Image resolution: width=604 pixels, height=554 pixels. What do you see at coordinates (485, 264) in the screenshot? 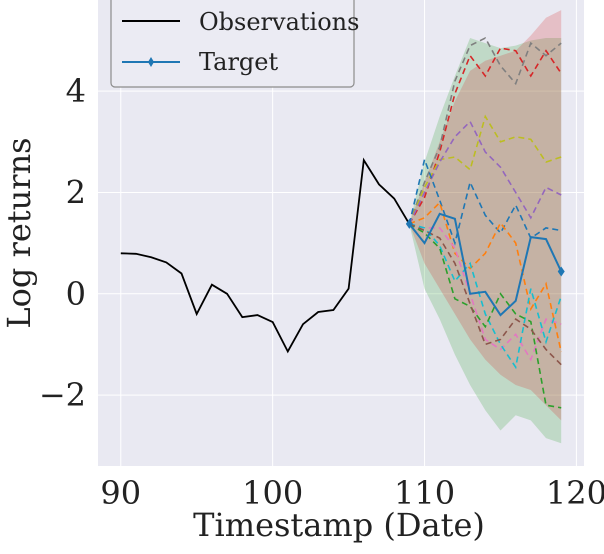
I see `target-line` at bounding box center [485, 264].